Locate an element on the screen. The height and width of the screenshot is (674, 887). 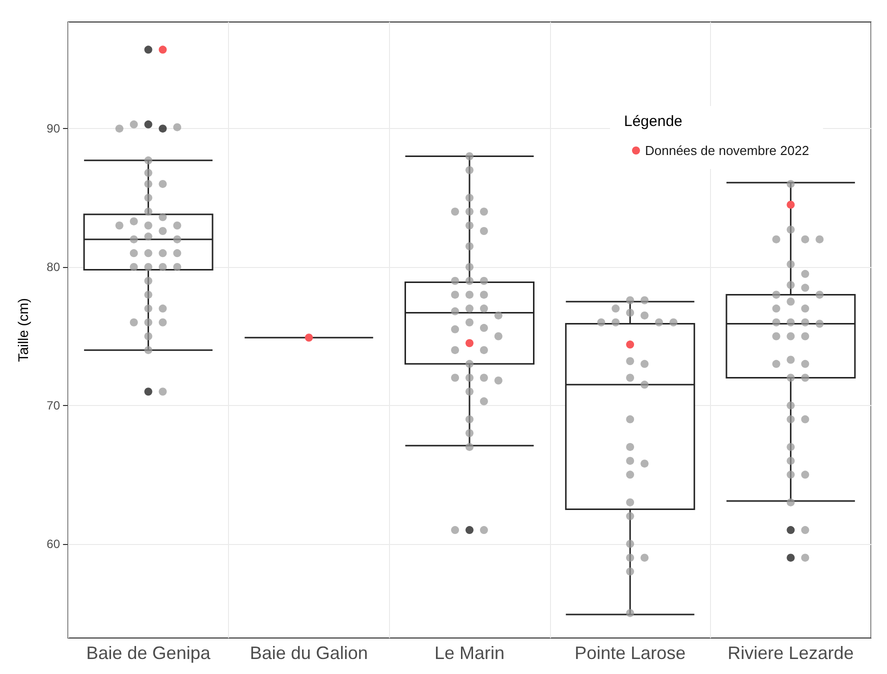
y-tick-label: 80 is located at coordinates (53, 267).